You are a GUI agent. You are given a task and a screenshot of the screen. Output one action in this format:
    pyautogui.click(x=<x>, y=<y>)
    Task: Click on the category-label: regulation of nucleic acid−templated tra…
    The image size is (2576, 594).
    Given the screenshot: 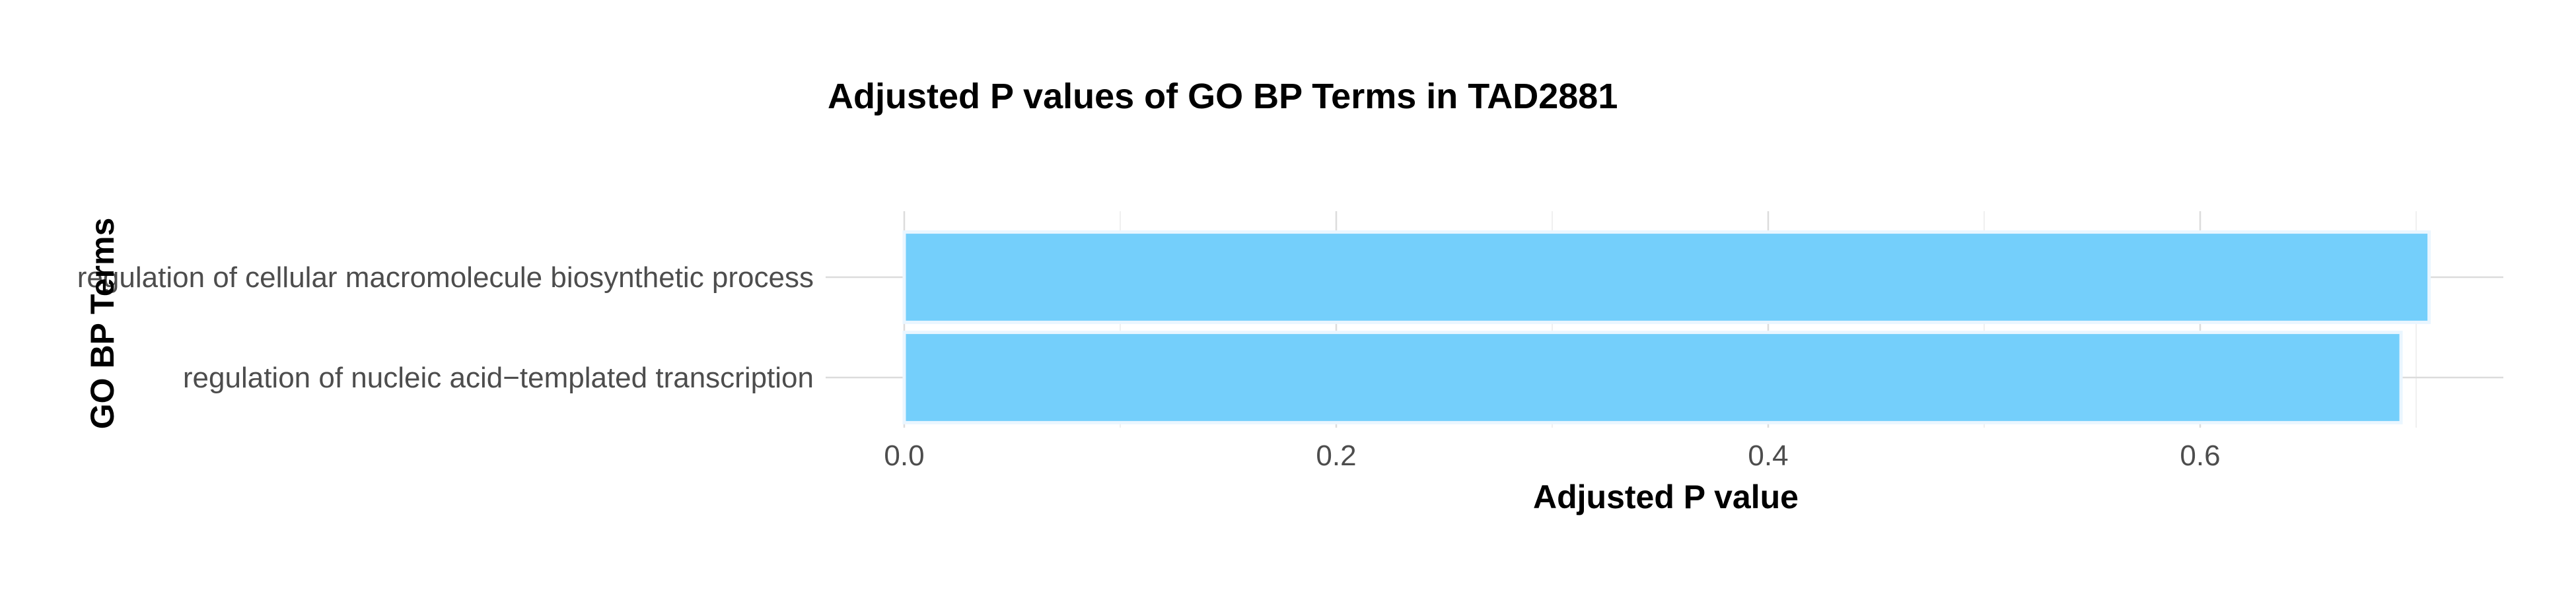 What is the action you would take?
    pyautogui.click(x=499, y=378)
    